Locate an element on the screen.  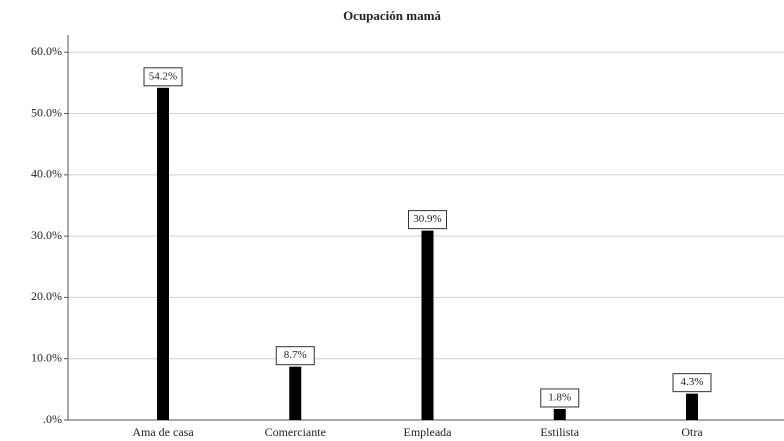
y-tick-label: 30.0% is located at coordinates (46, 235).